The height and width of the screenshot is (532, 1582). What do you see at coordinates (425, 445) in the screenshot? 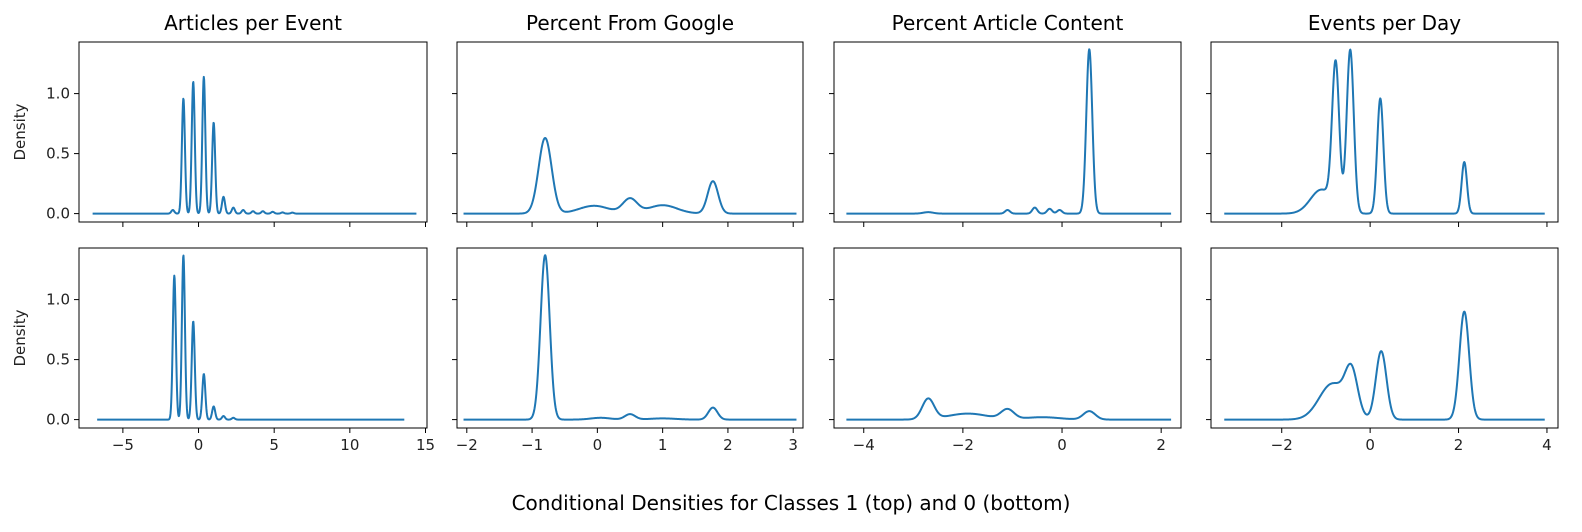
I see `x-tick-label: 15` at bounding box center [425, 445].